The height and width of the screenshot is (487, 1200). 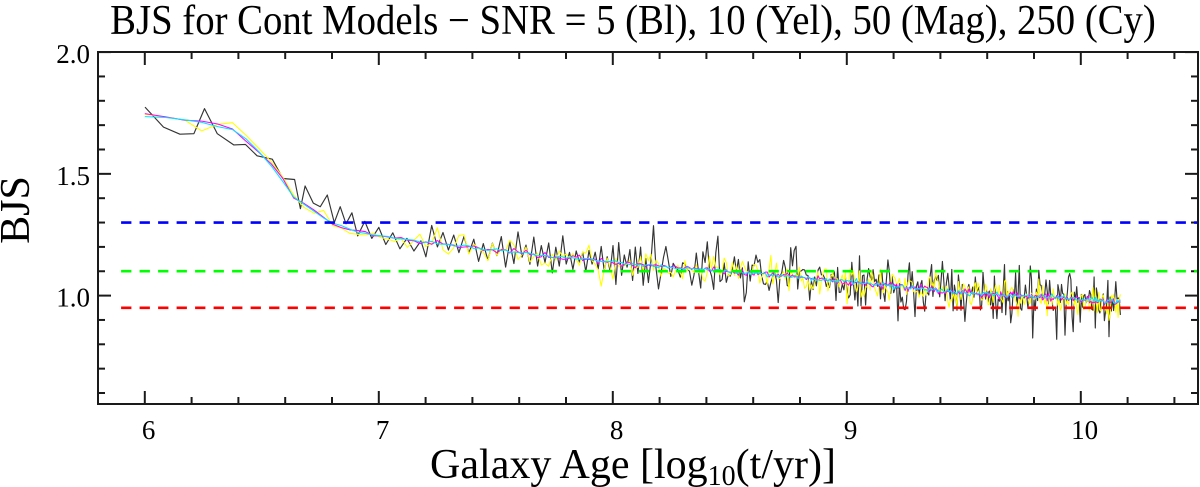 I want to click on svg-text: Galaxy Age [log10(t/yr)], so click(x=633, y=464).